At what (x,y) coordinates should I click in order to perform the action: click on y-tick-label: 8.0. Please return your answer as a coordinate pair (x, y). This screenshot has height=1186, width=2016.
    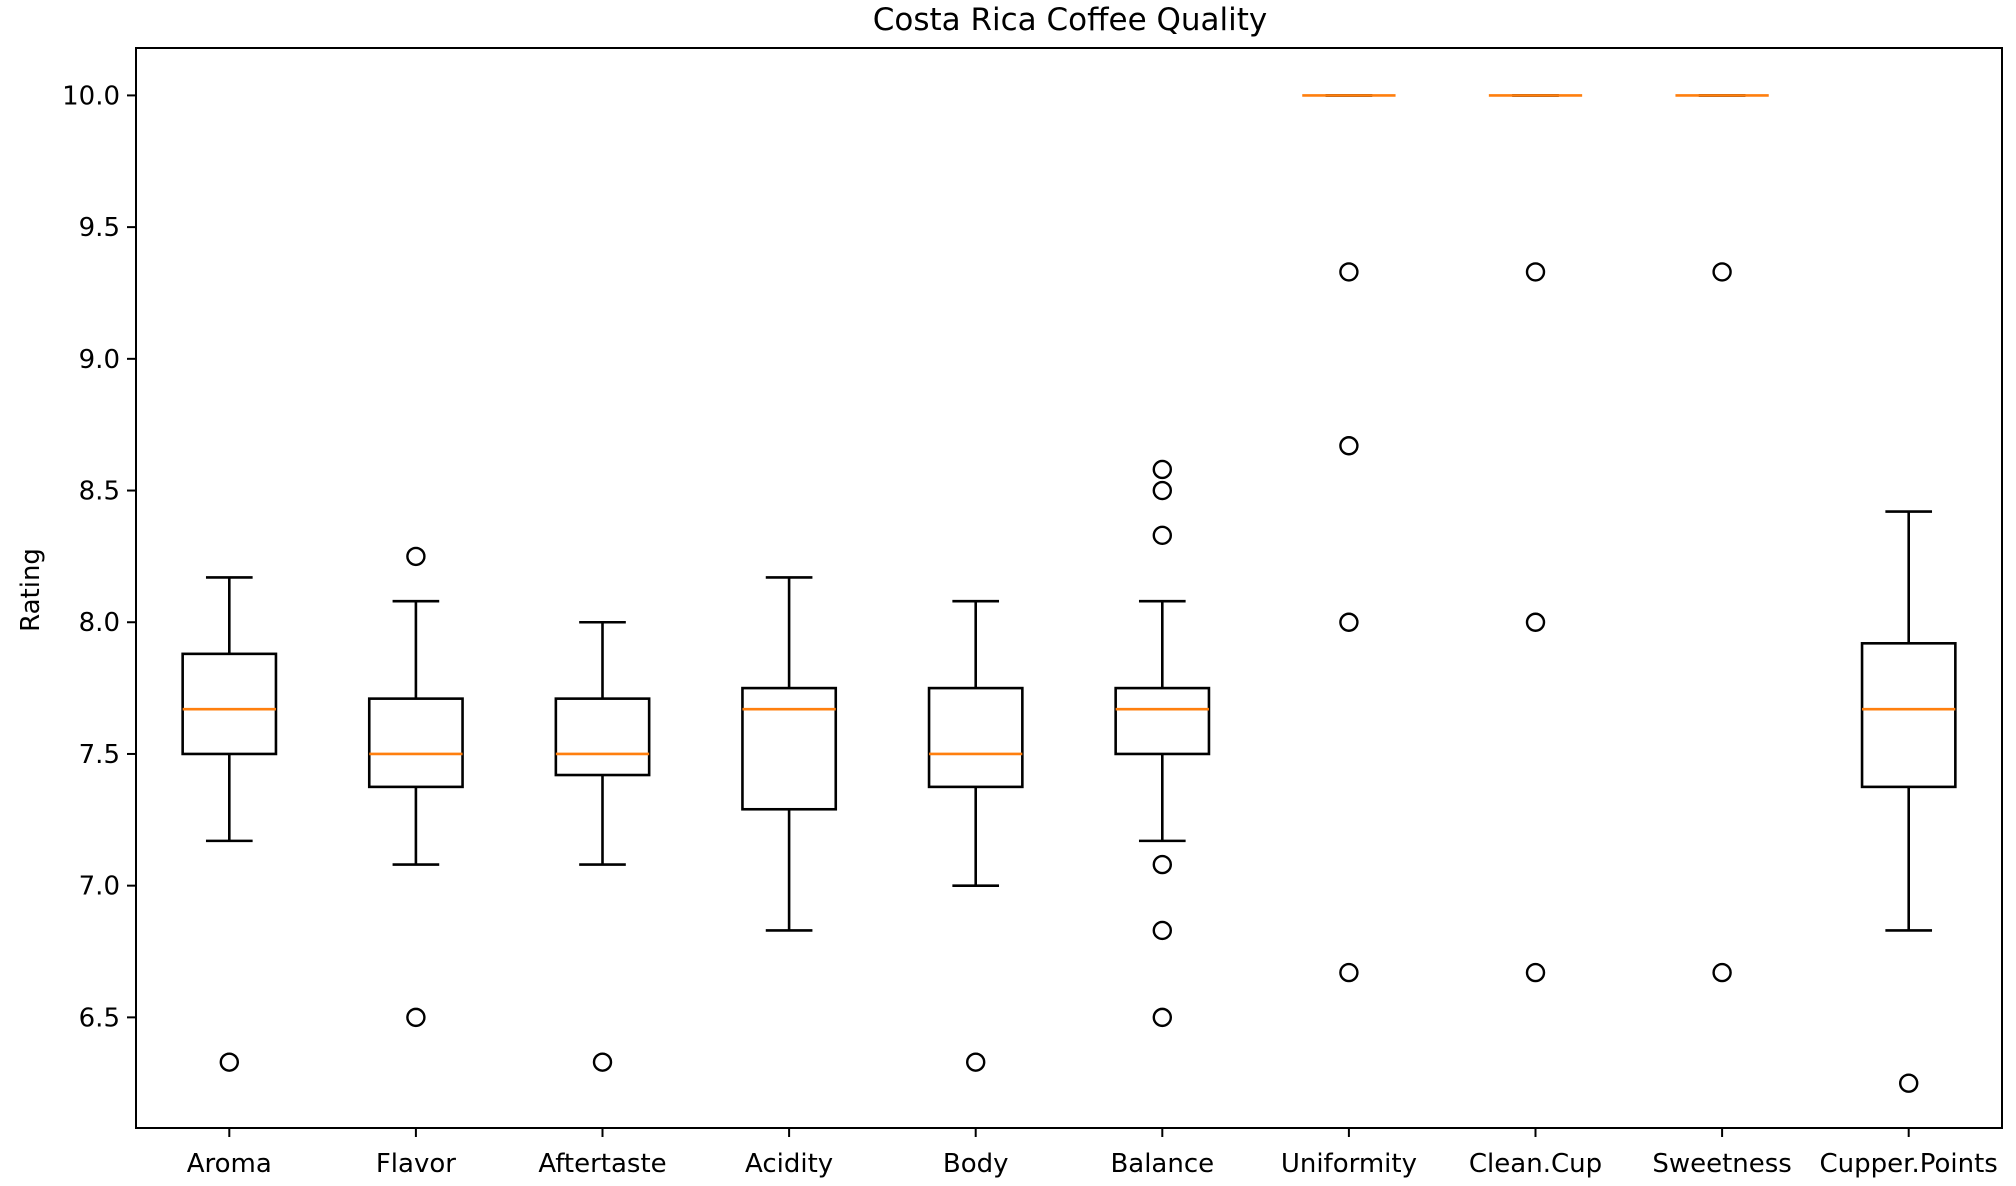
    Looking at the image, I should click on (99, 623).